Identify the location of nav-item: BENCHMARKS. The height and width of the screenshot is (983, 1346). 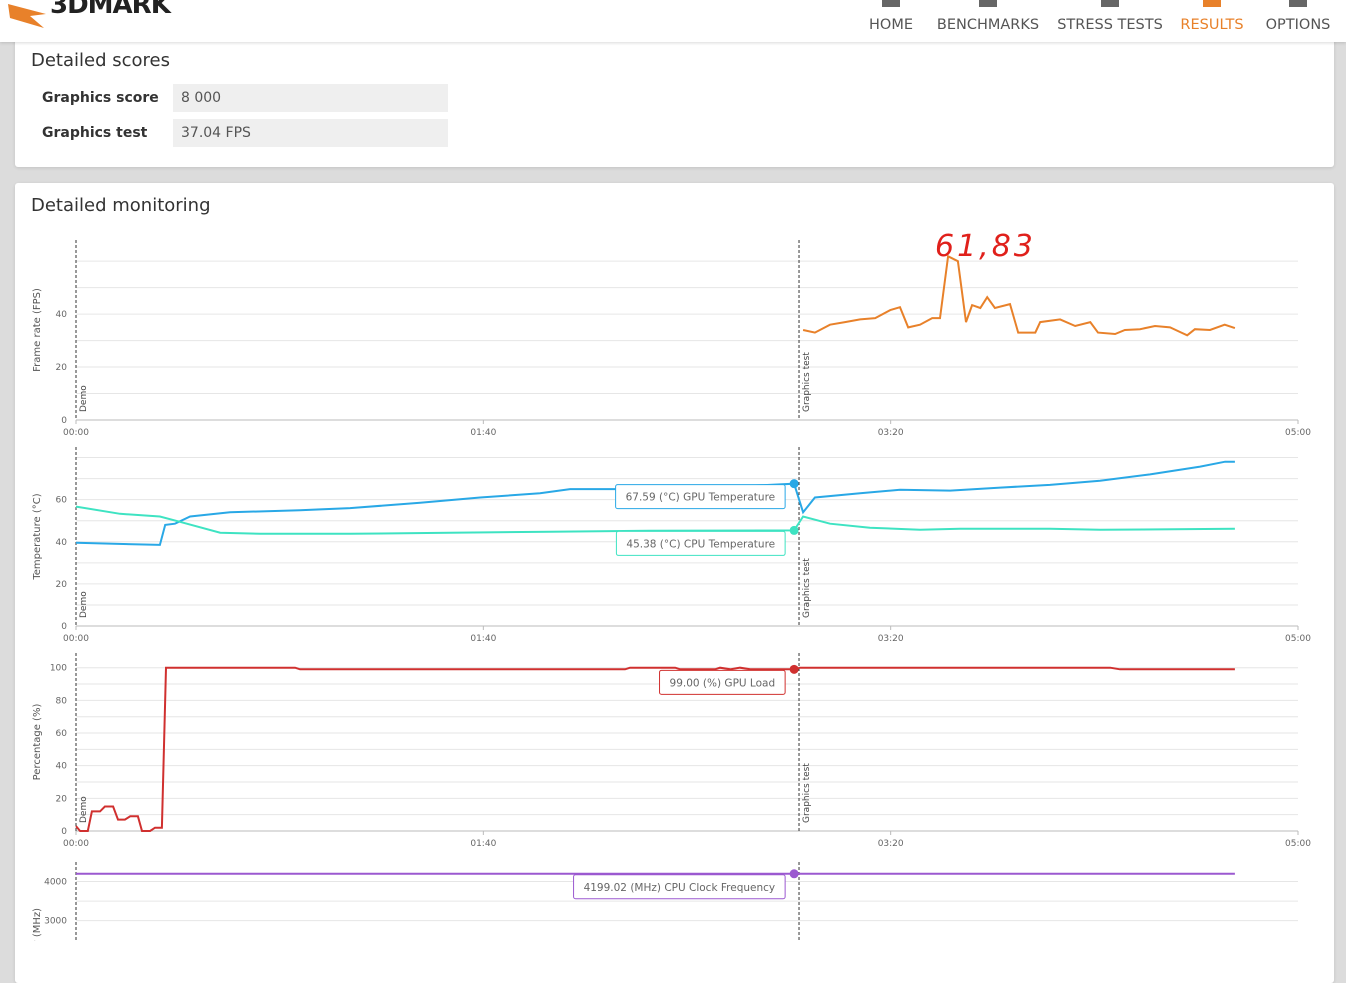
(988, 25).